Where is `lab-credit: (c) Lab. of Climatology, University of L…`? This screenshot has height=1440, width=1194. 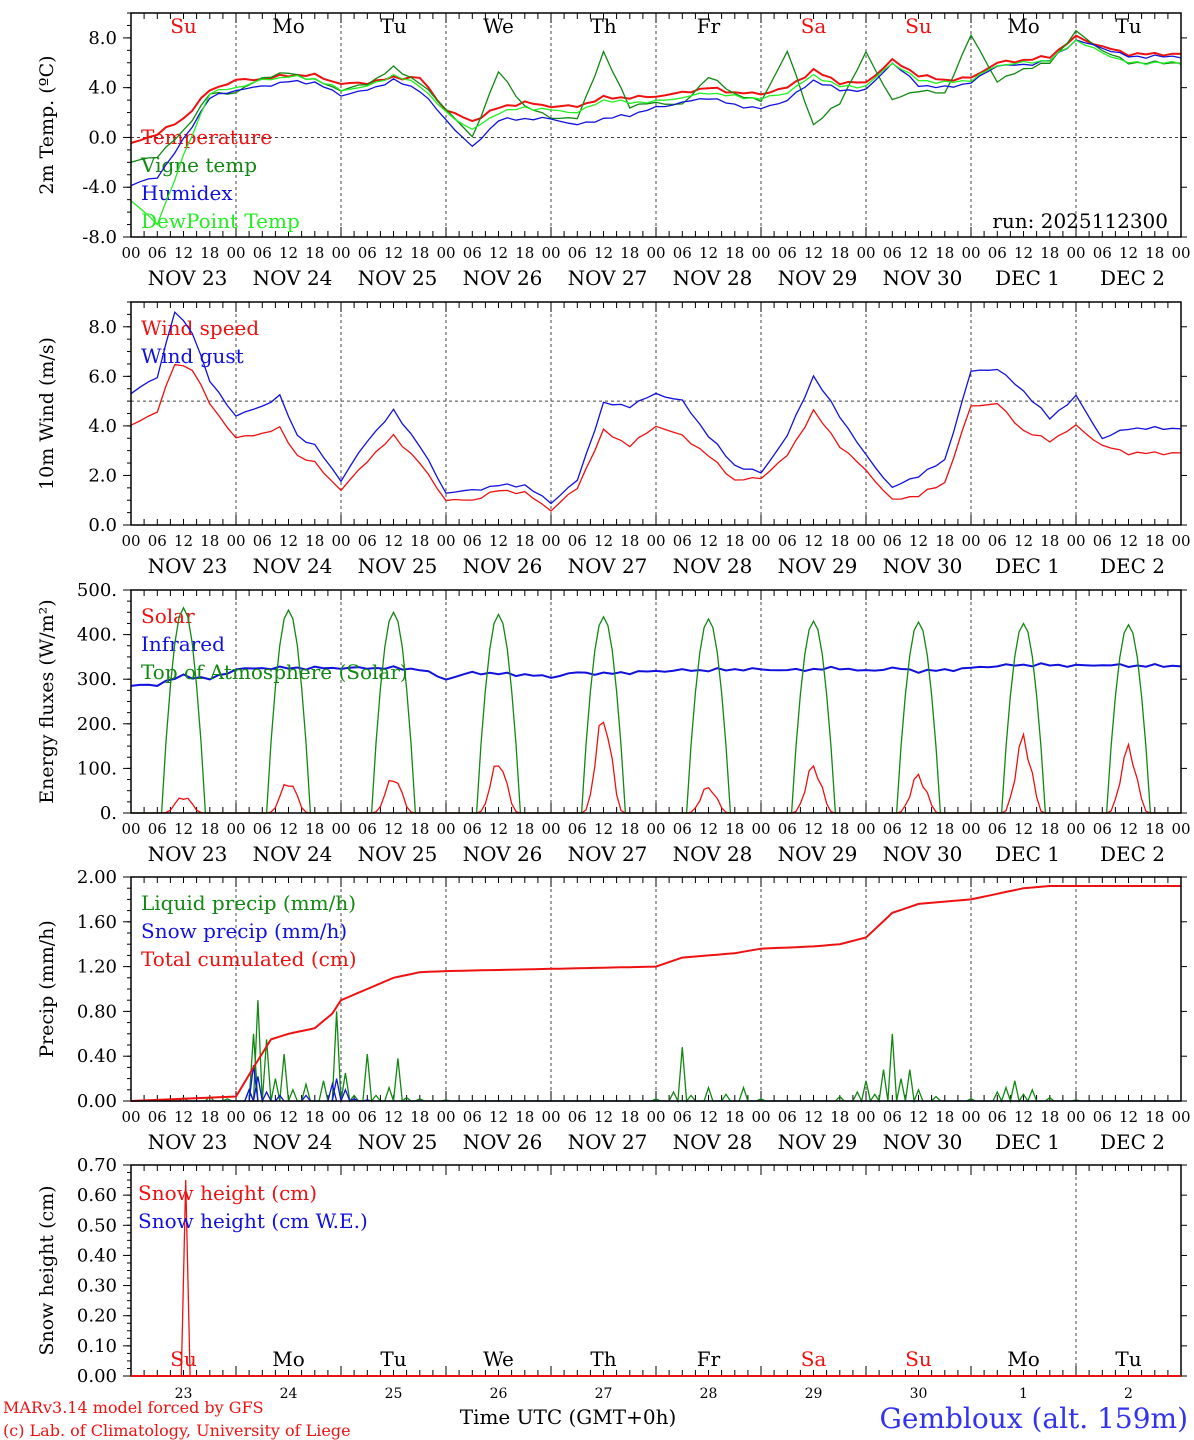 lab-credit: (c) Lab. of Climatology, University of L… is located at coordinates (177, 1430).